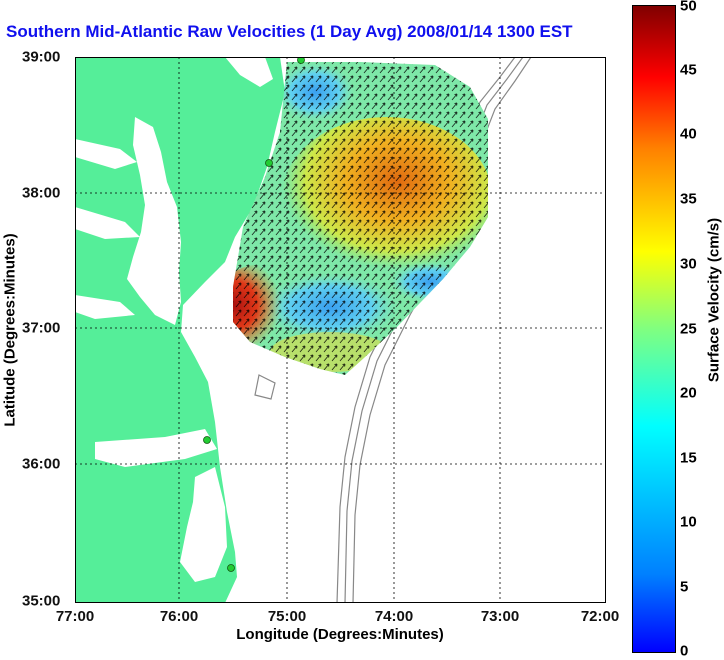  I want to click on albemarle-sound, so click(156, 448).